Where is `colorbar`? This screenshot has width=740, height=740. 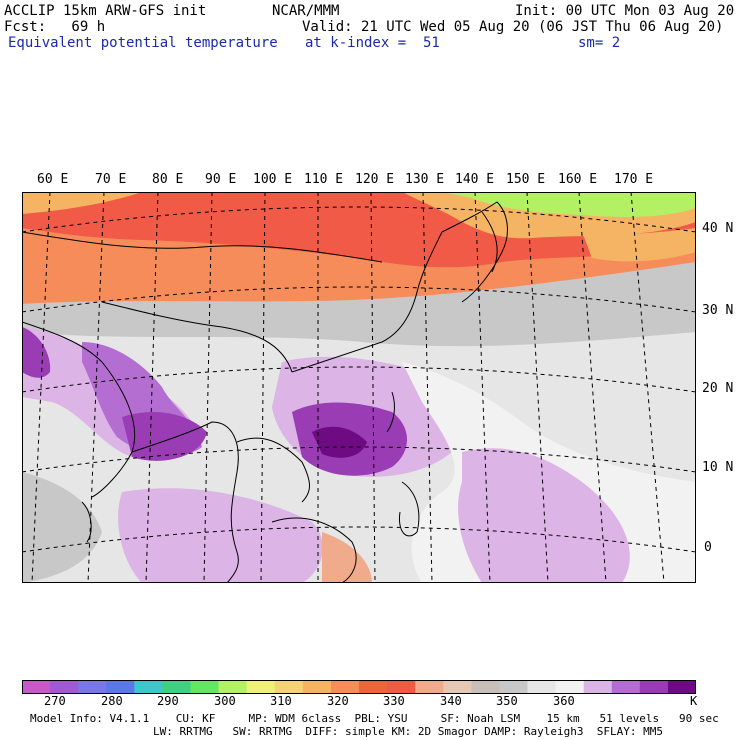 colorbar is located at coordinates (359, 687).